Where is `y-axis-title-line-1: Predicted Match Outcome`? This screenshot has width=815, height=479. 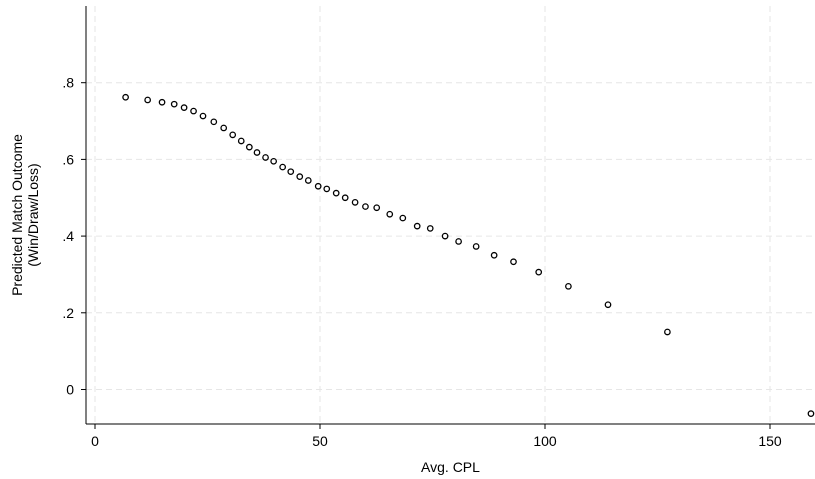
y-axis-title-line-1: Predicted Match Outcome is located at coordinates (17, 215).